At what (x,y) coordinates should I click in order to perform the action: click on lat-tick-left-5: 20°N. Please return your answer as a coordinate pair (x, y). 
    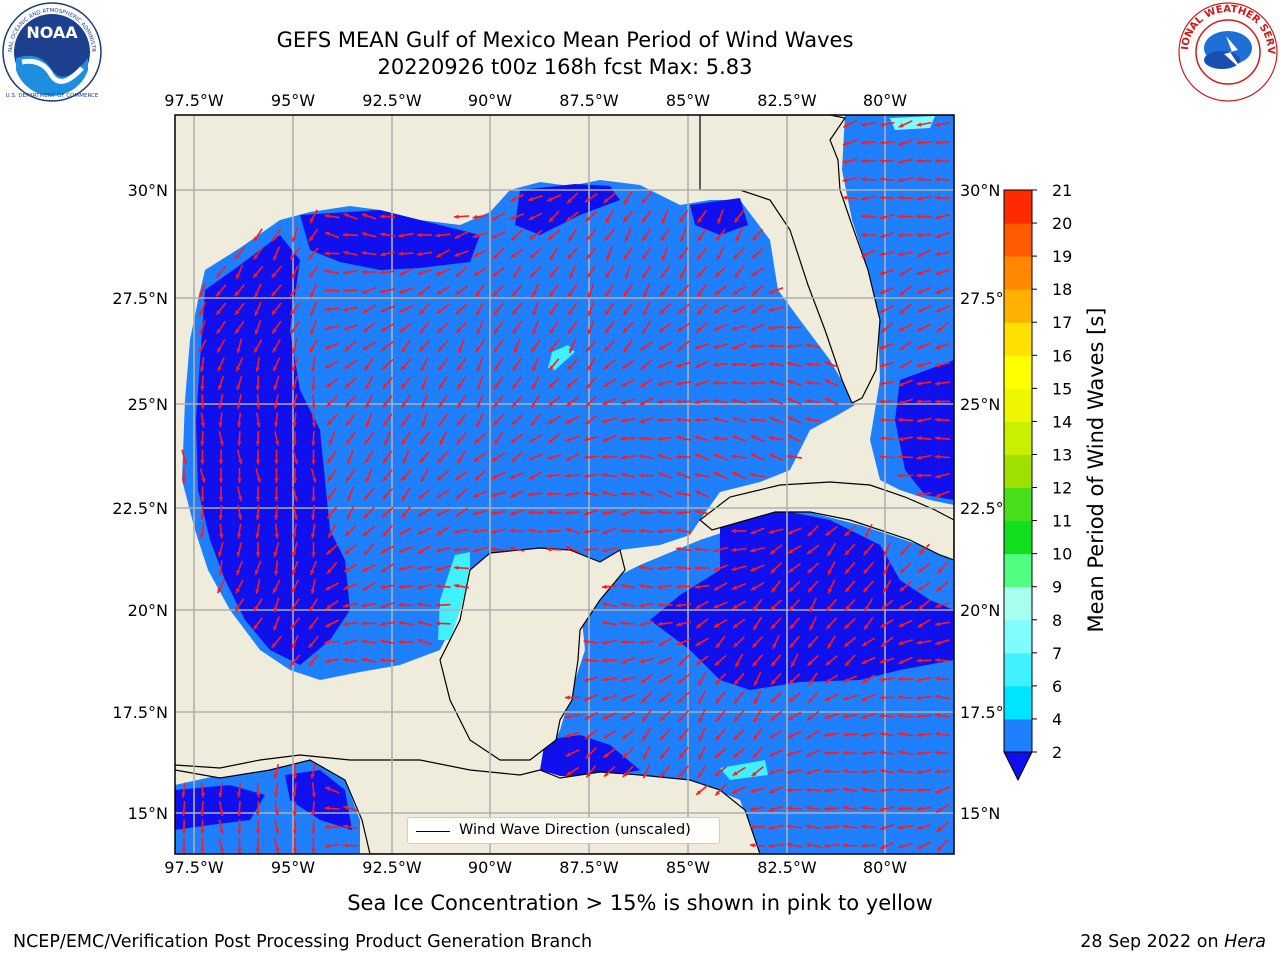
    Looking at the image, I should click on (148, 610).